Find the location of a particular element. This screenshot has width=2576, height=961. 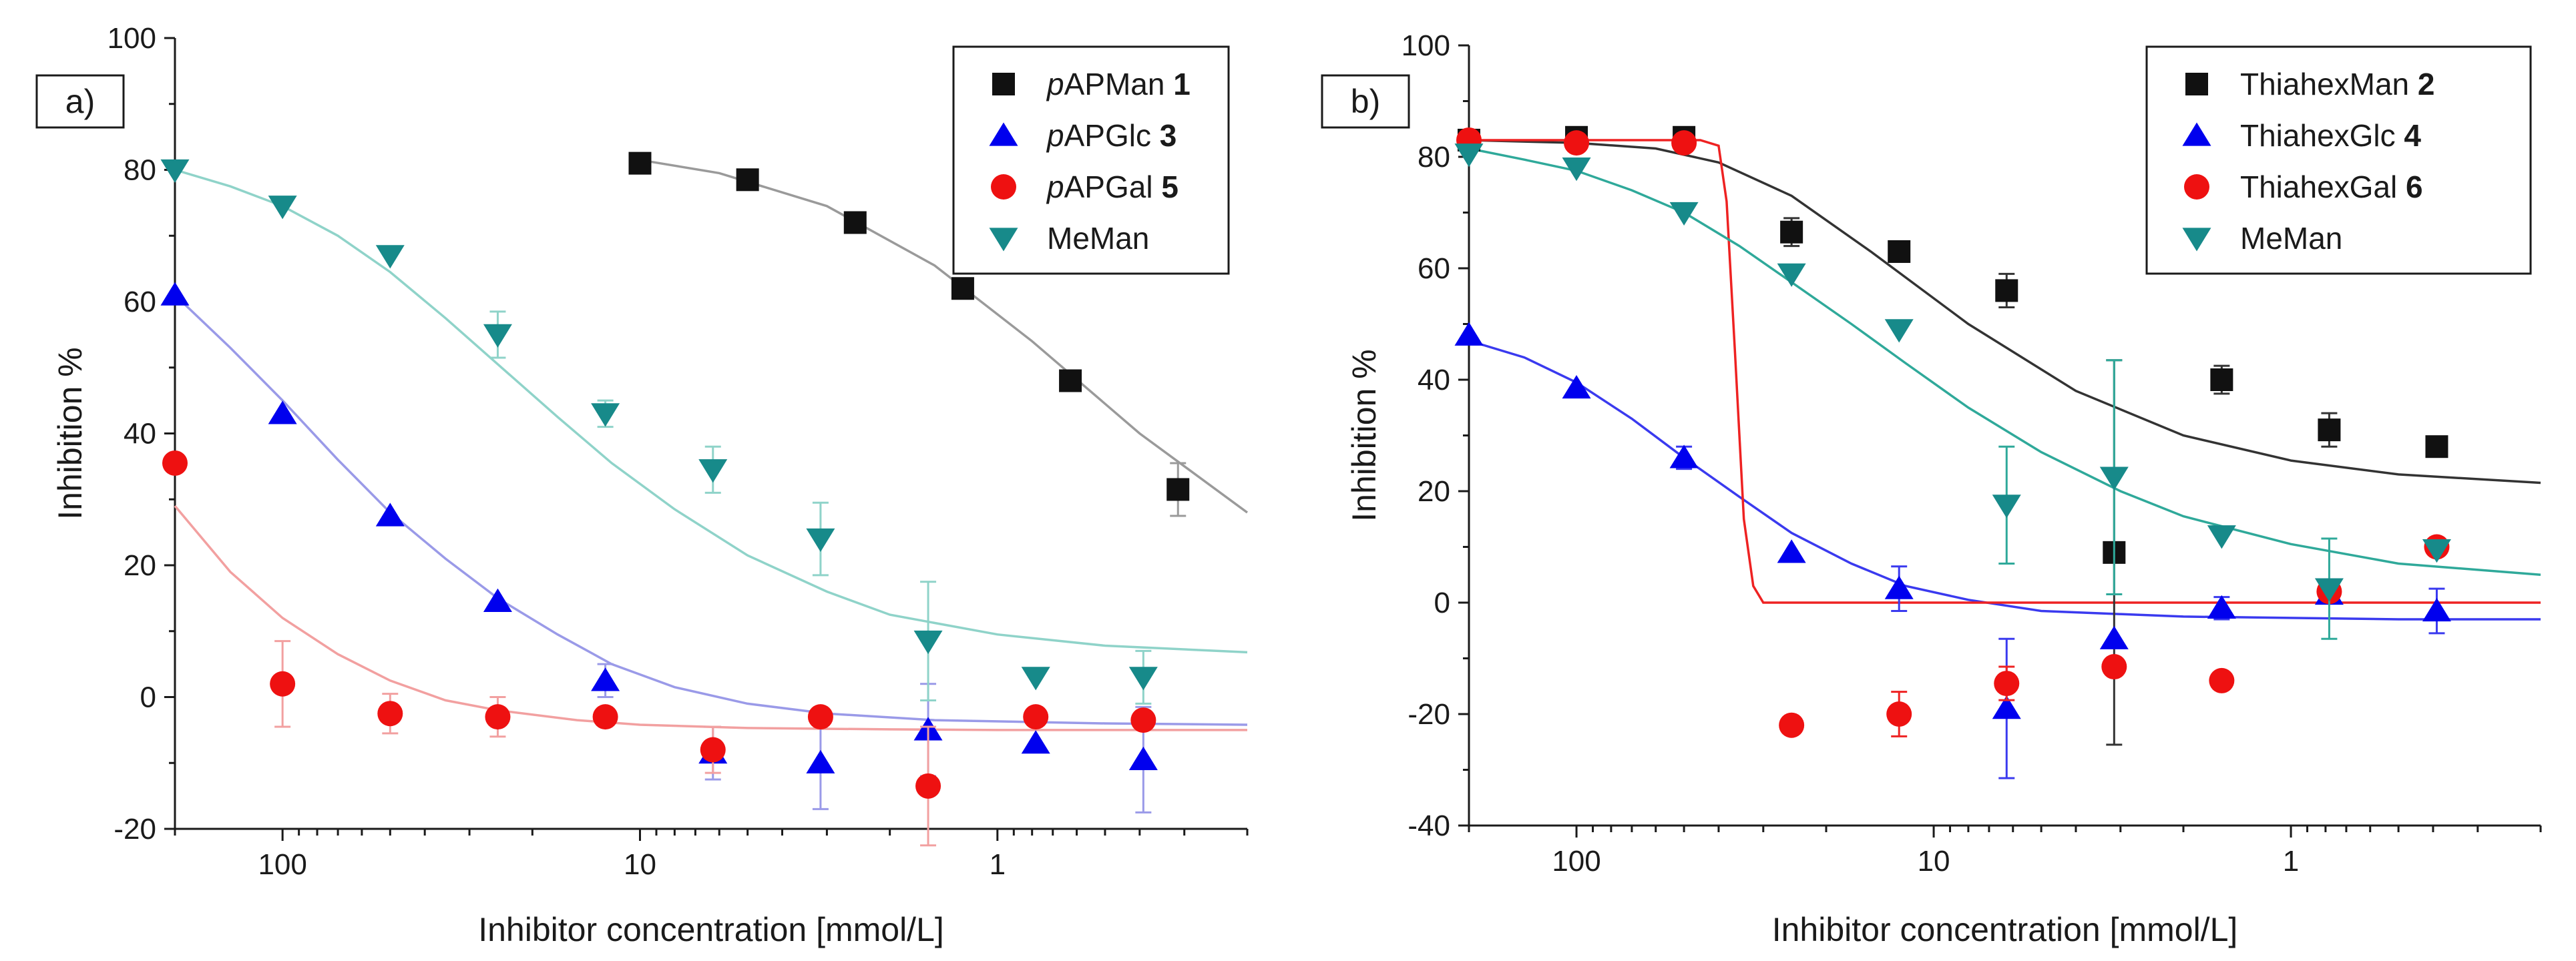

legend-entry: ThiahexGlc 4 is located at coordinates (2330, 135).